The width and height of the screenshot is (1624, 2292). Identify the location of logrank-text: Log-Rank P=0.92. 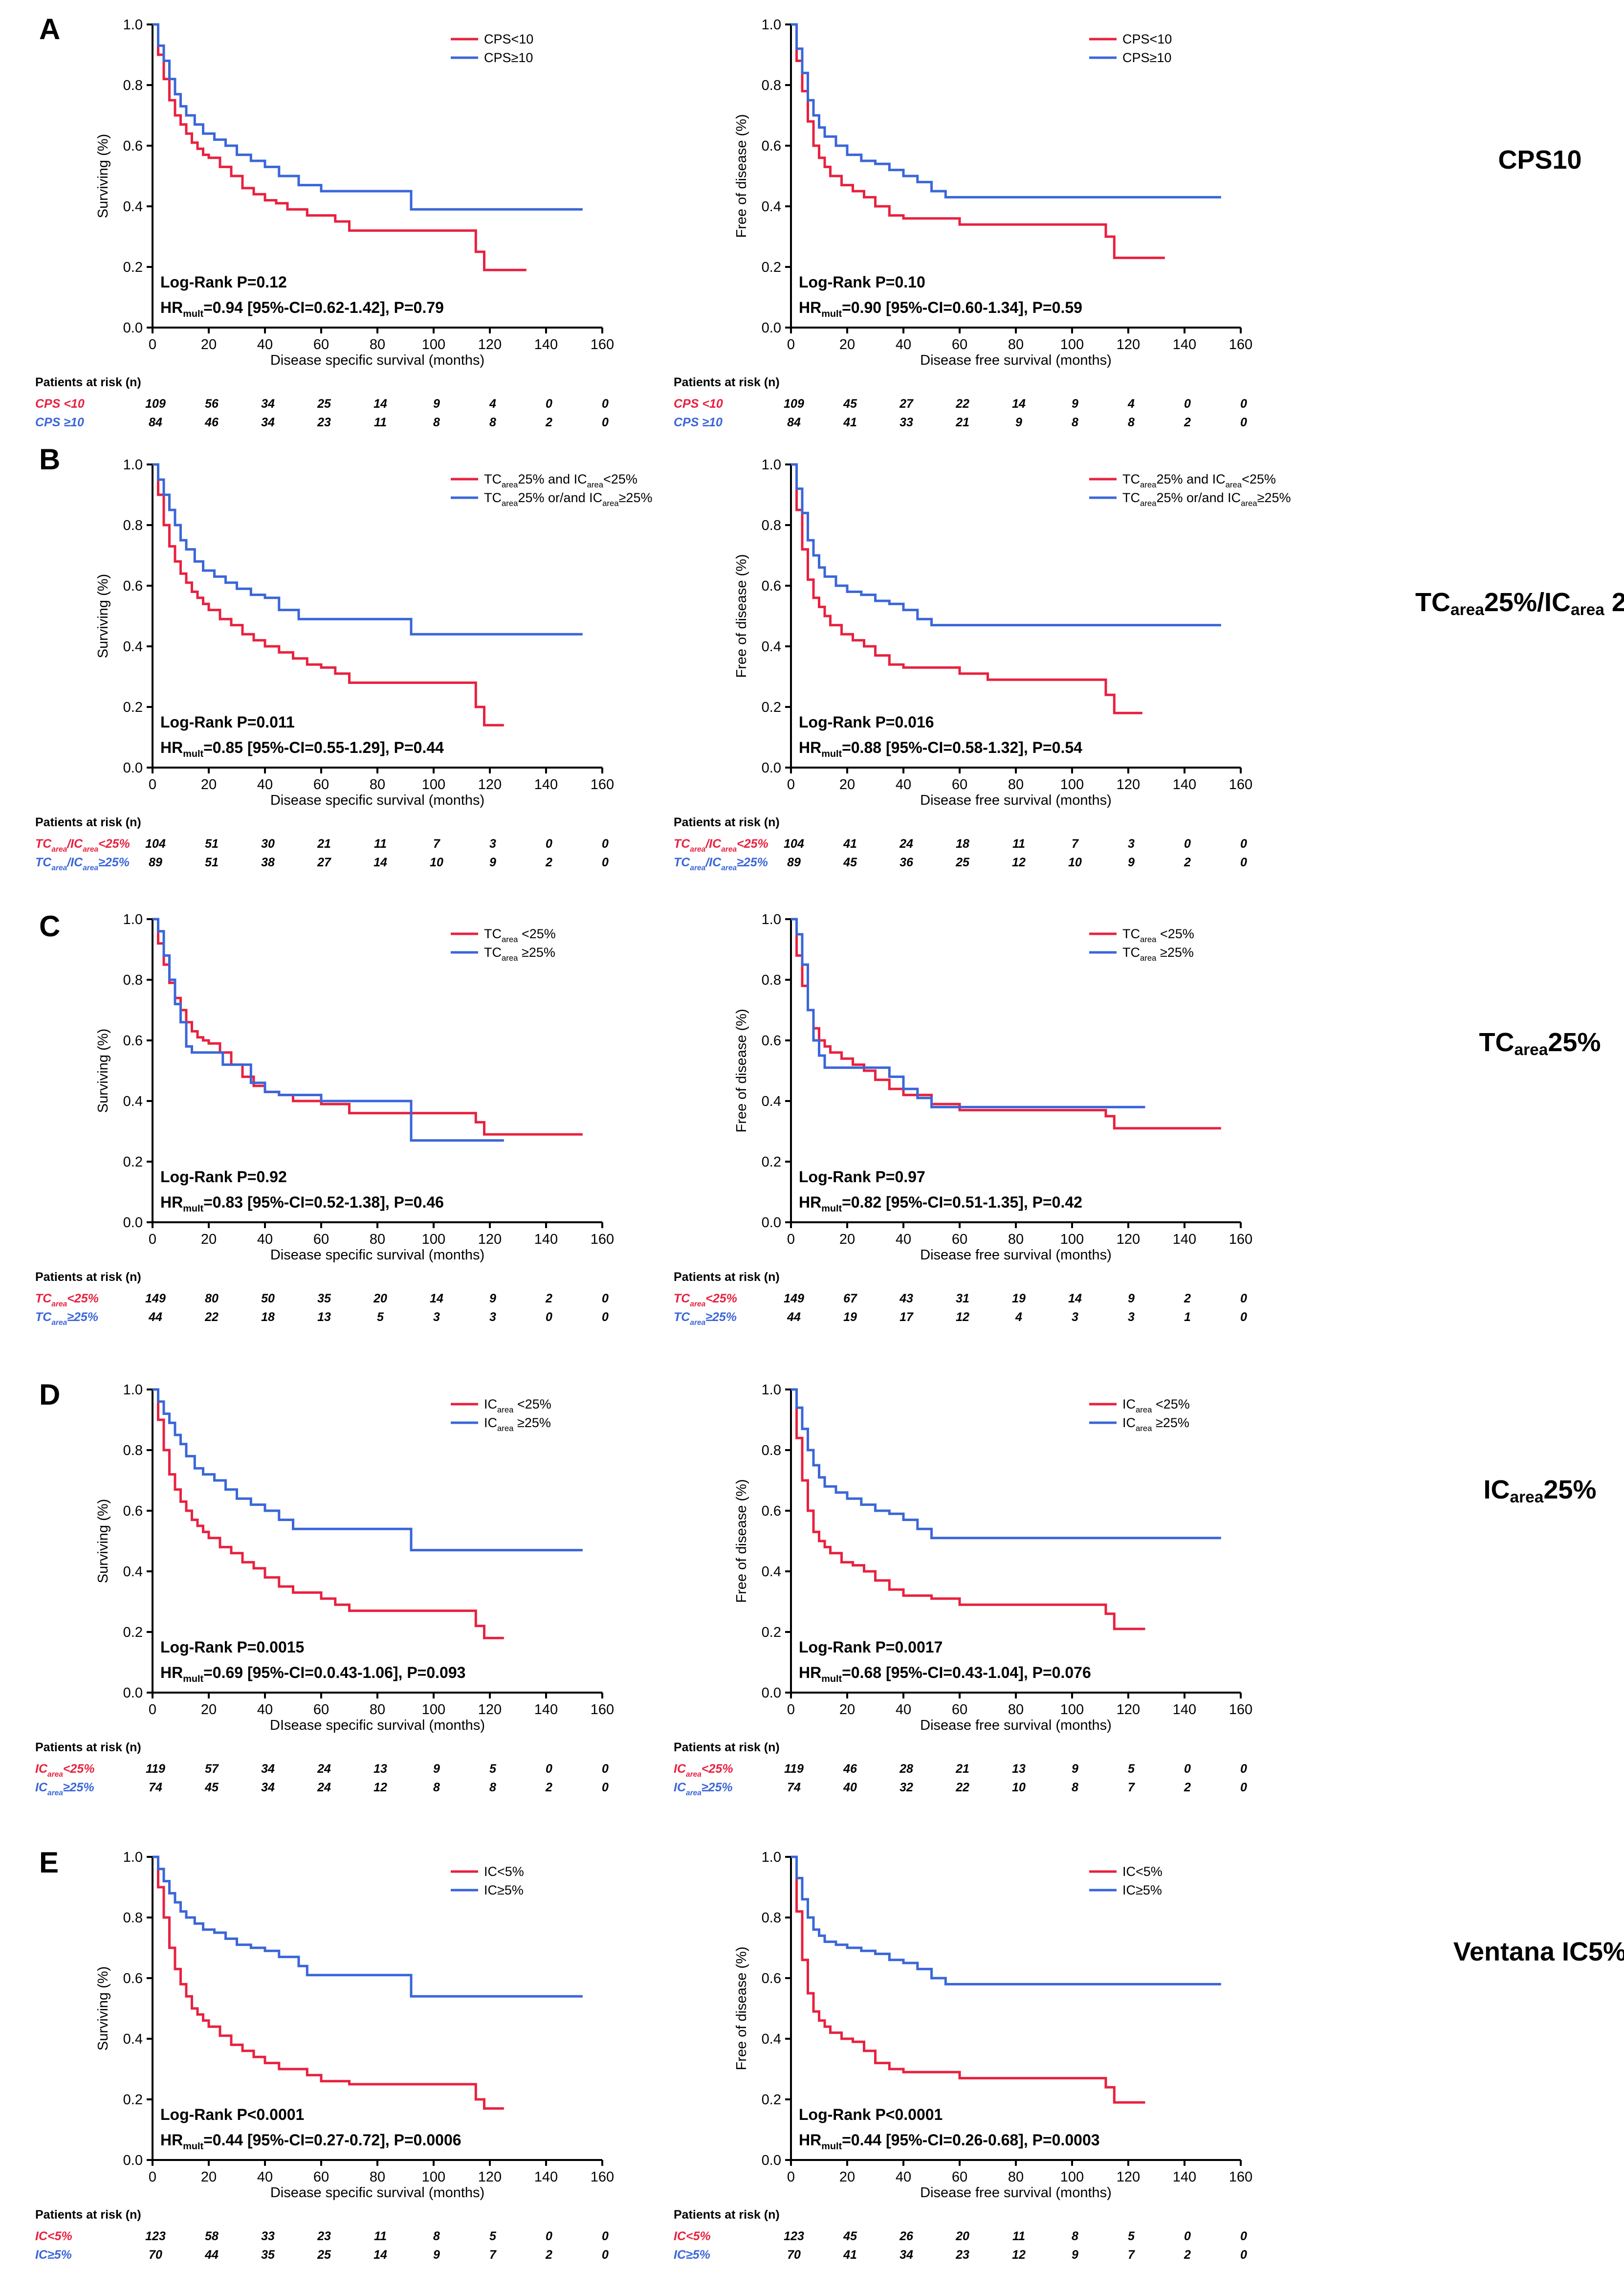
(224, 1177).